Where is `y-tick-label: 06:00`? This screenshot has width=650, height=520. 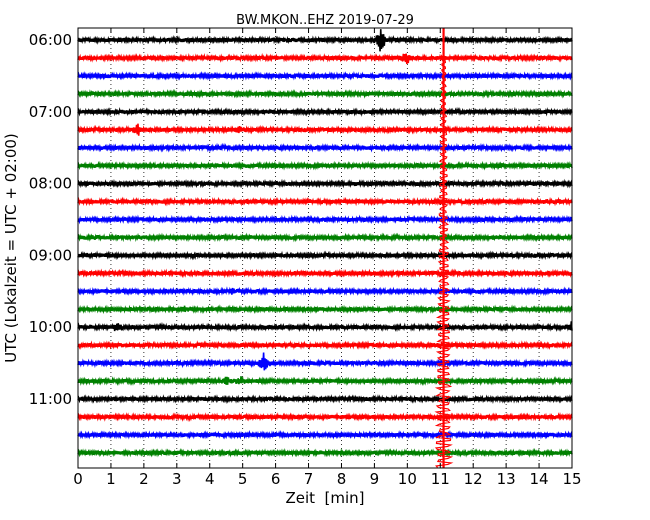 y-tick-label: 06:00 is located at coordinates (50, 40).